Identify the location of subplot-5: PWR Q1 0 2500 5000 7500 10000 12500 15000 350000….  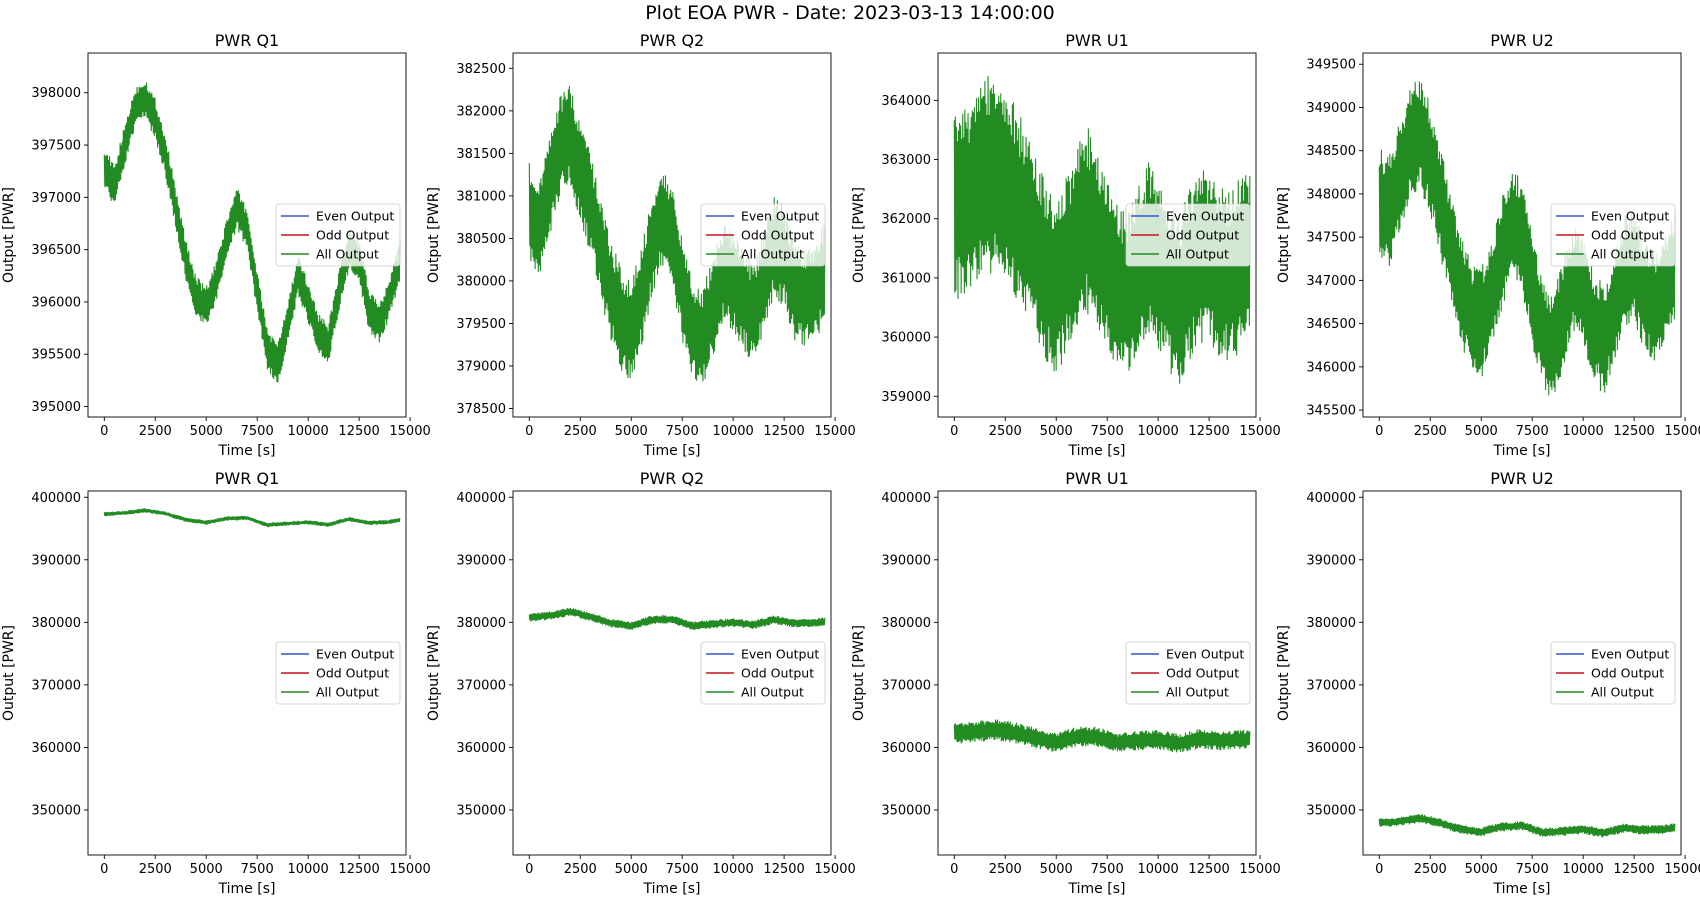
(216, 683).